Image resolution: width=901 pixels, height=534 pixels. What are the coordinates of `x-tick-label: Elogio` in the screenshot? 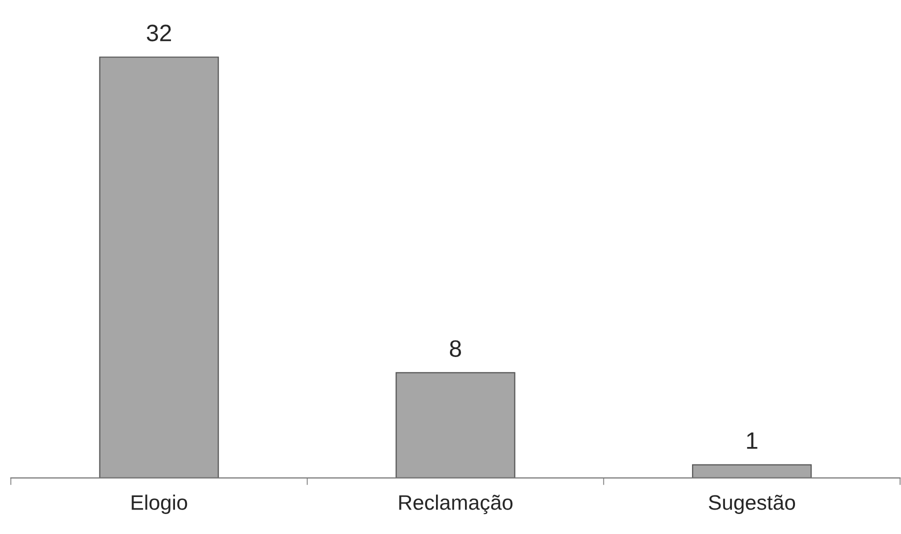 It's located at (160, 504).